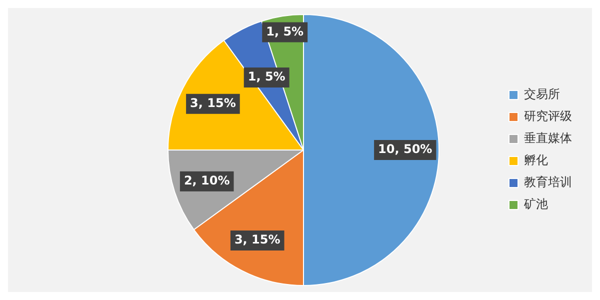  What do you see at coordinates (405, 149) in the screenshot?
I see `data-label: 10, 50%` at bounding box center [405, 149].